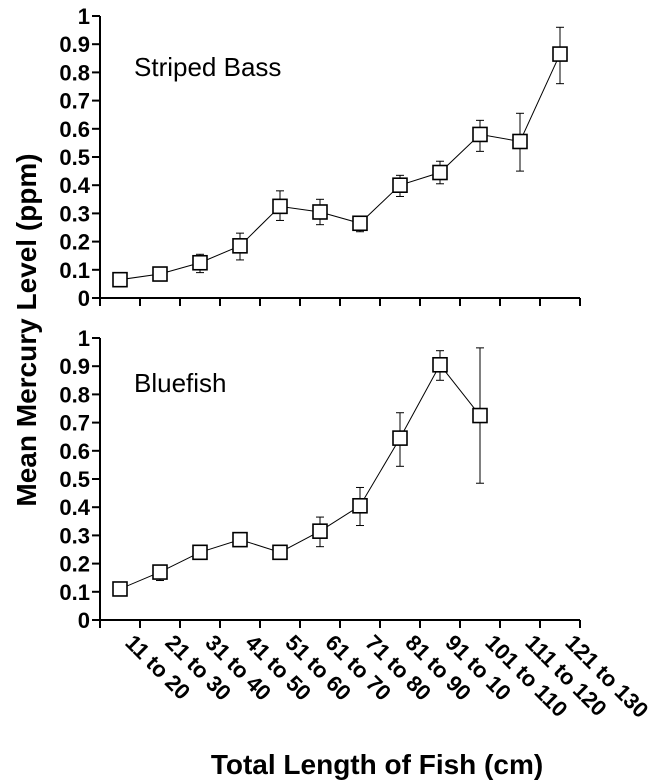  I want to click on x-axis-title: Total Length of Fish (cm), so click(377, 764).